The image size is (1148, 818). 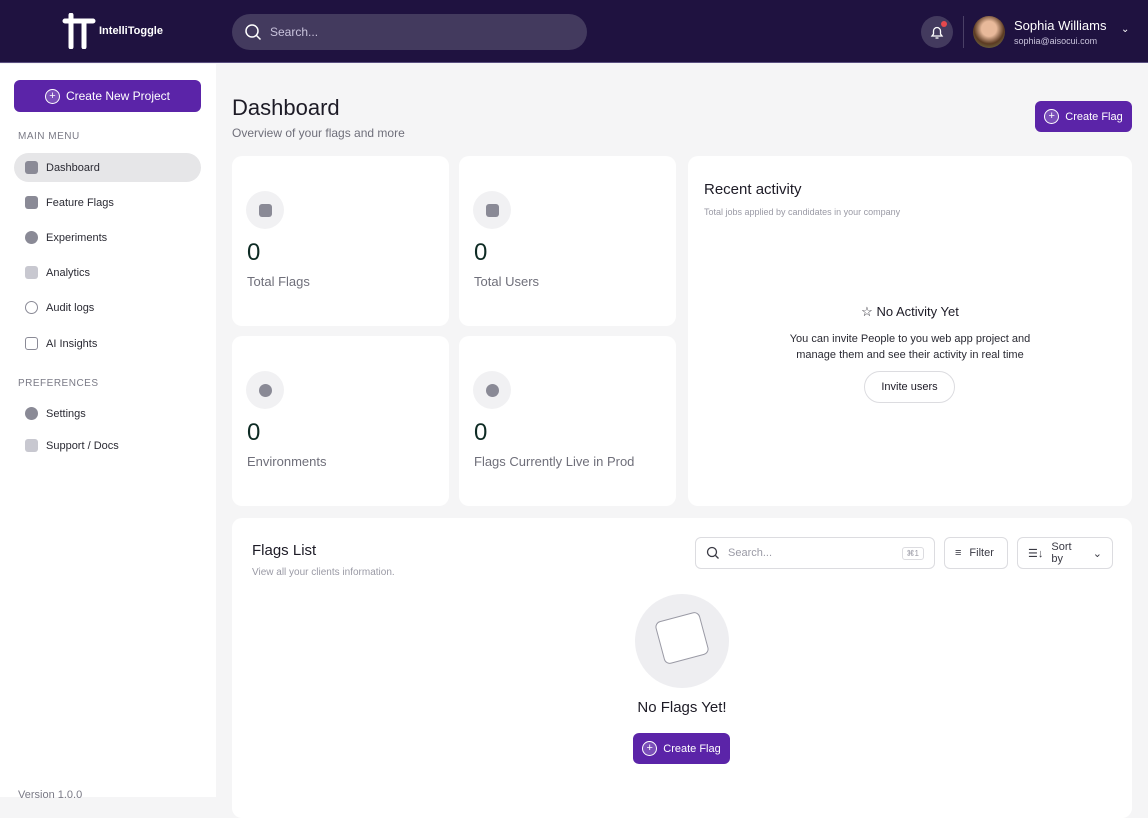 What do you see at coordinates (869, 311) in the screenshot?
I see `star-icon: ☆` at bounding box center [869, 311].